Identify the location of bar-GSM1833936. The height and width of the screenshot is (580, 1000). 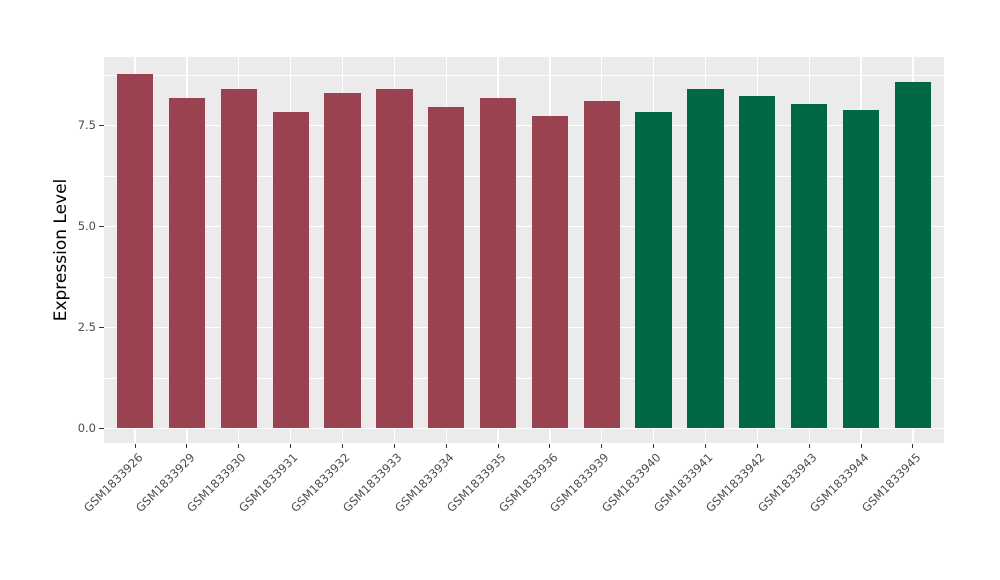
(550, 272).